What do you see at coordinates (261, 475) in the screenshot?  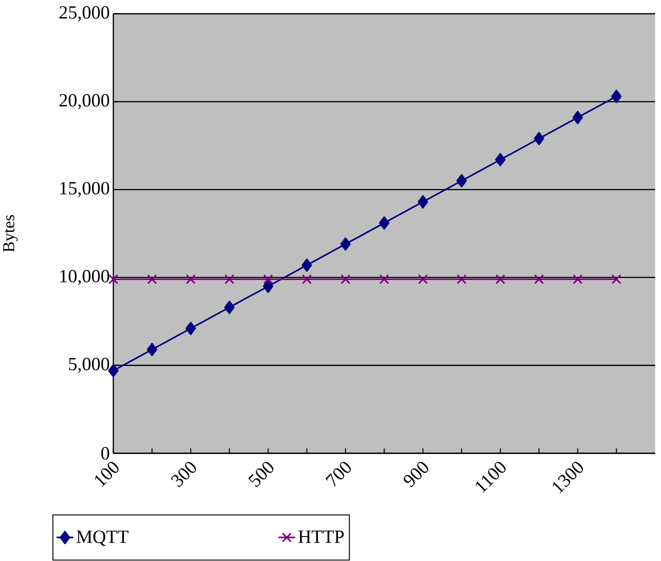 I see `x-tick-label: 500` at bounding box center [261, 475].